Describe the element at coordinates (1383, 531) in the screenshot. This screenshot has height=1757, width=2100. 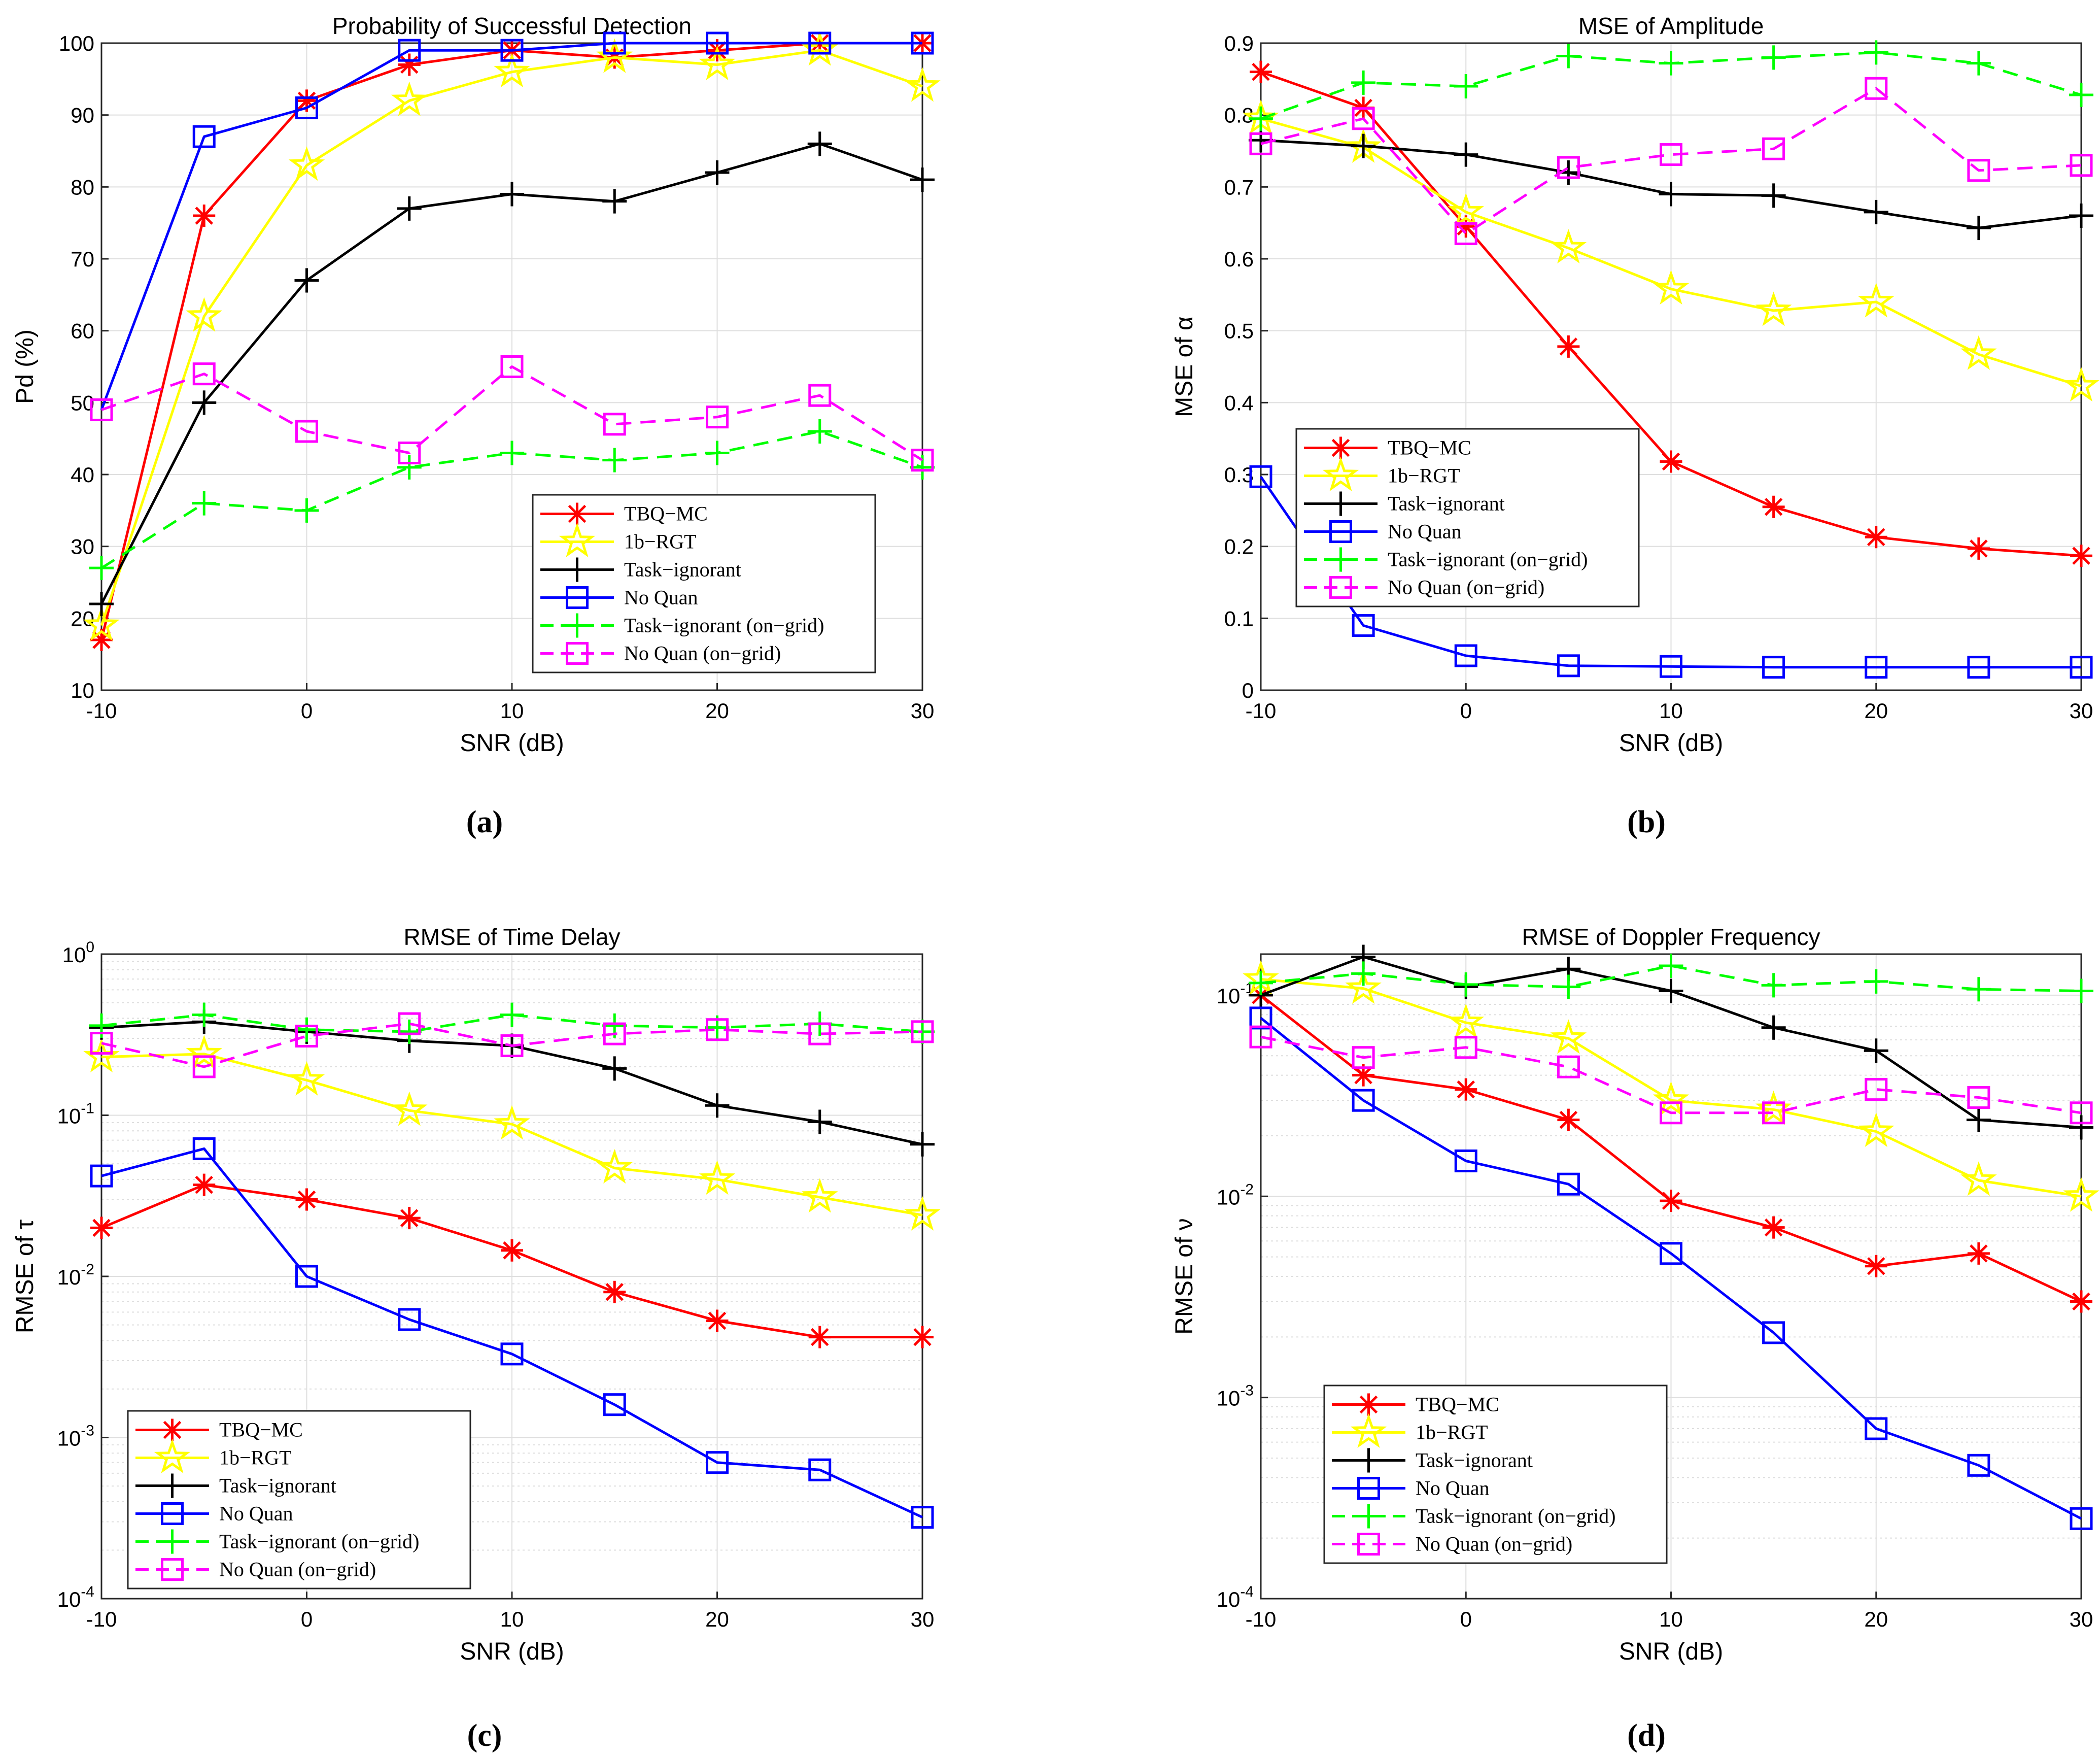
I see `legend-item: No Quan` at that location.